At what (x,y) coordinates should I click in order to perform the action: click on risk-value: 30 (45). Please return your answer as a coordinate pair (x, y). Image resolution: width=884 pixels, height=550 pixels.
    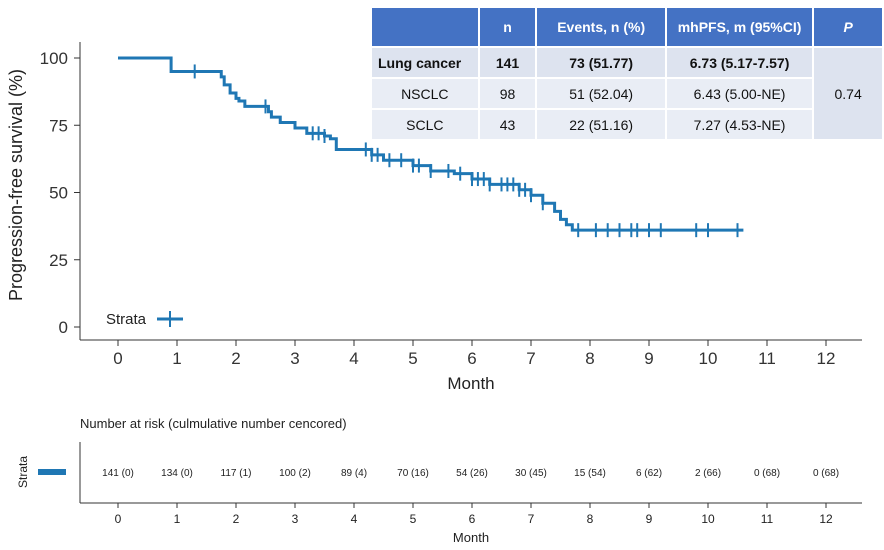
    Looking at the image, I should click on (531, 473).